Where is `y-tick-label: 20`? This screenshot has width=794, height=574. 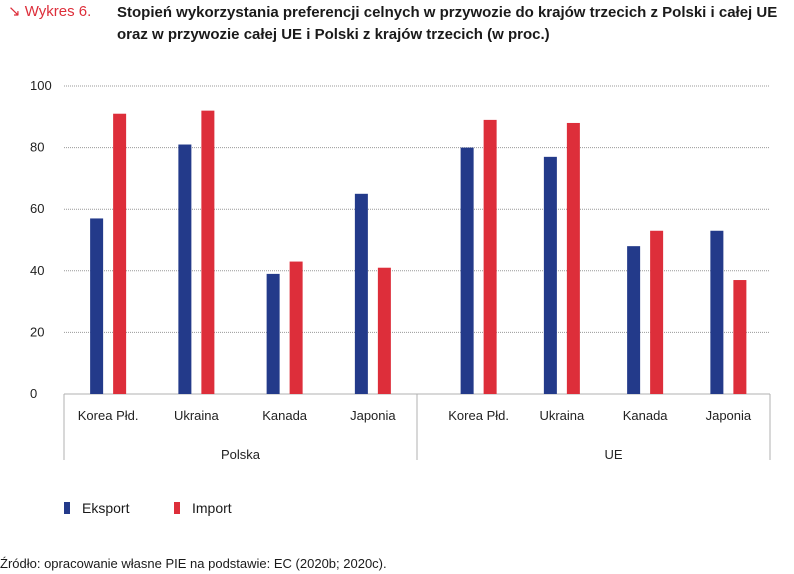
y-tick-label: 20 is located at coordinates (37, 331).